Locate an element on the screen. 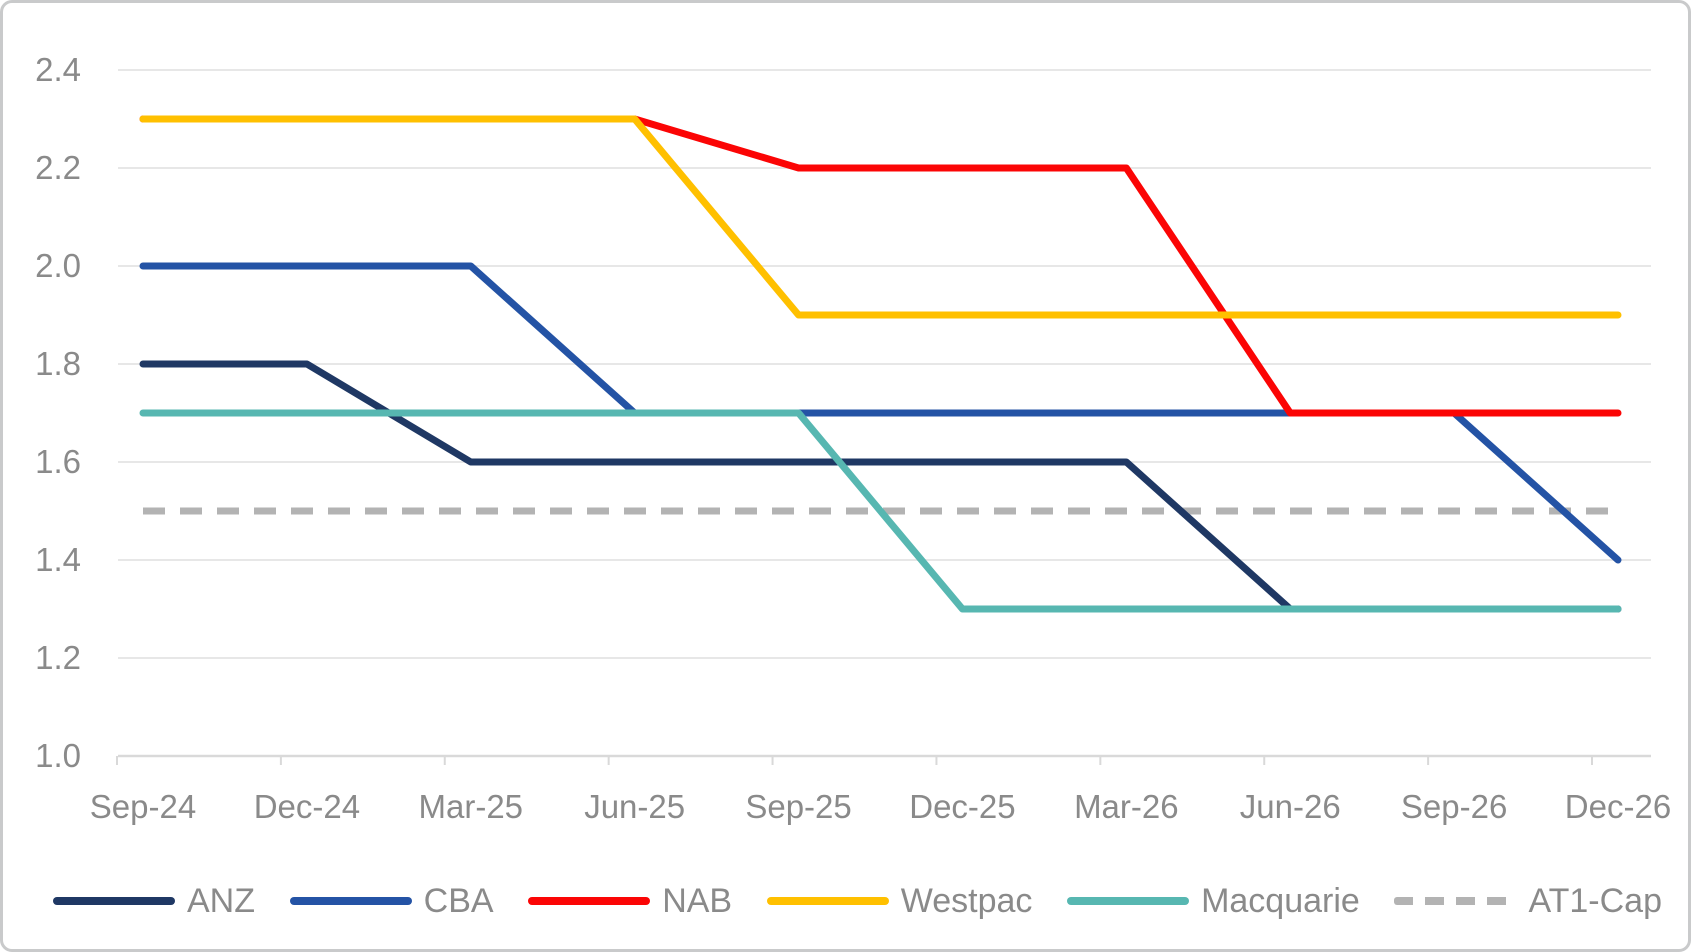 This screenshot has width=1691, height=952. y-axis-label-1.0: 1.0 is located at coordinates (58, 755).